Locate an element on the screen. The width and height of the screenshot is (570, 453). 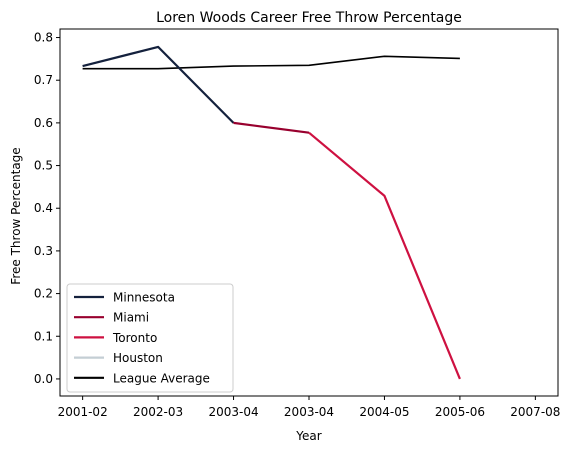
y-axis-label: Free Throw Percentage is located at coordinates (16, 215).